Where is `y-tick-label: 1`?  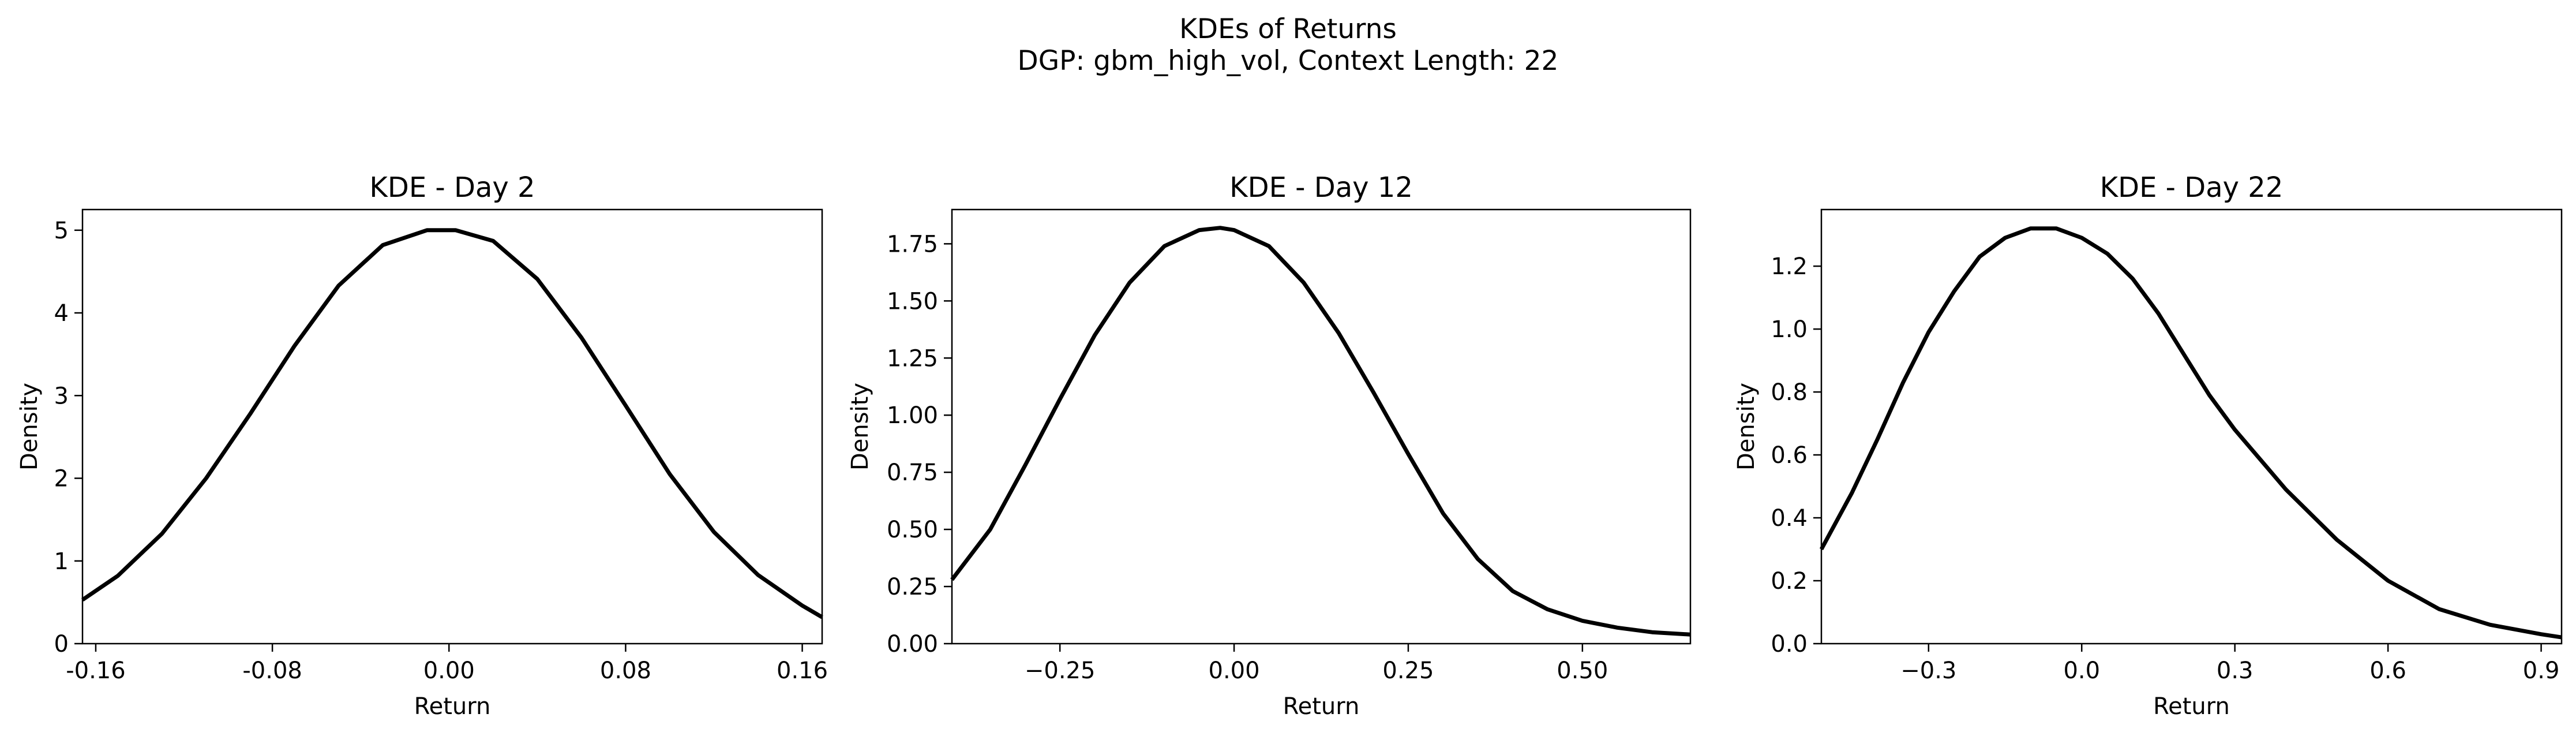 y-tick-label: 1 is located at coordinates (61, 561).